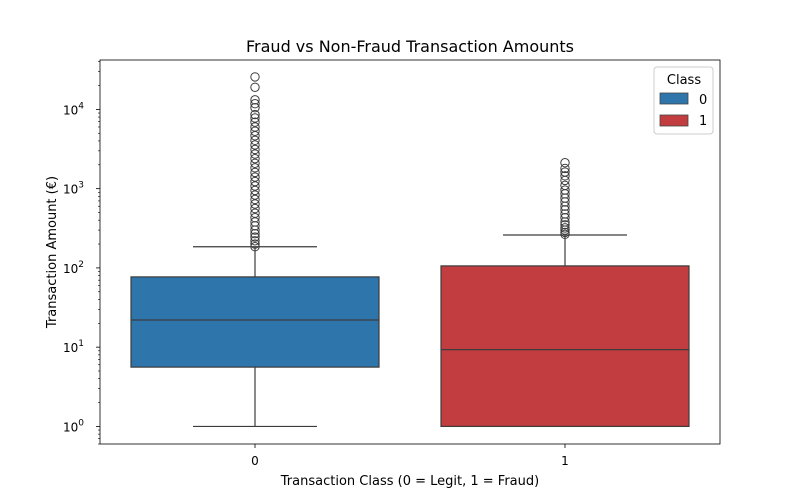  I want to click on y-tick-label-2: 10², so click(73, 268).